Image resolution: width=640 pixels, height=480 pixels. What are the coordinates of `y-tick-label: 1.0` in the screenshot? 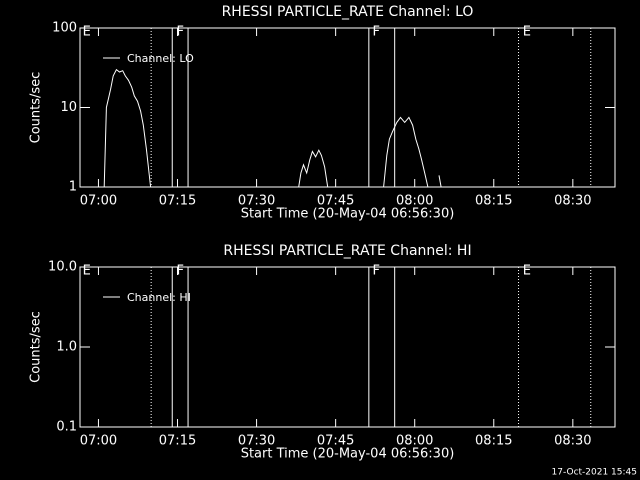 It's located at (66, 347).